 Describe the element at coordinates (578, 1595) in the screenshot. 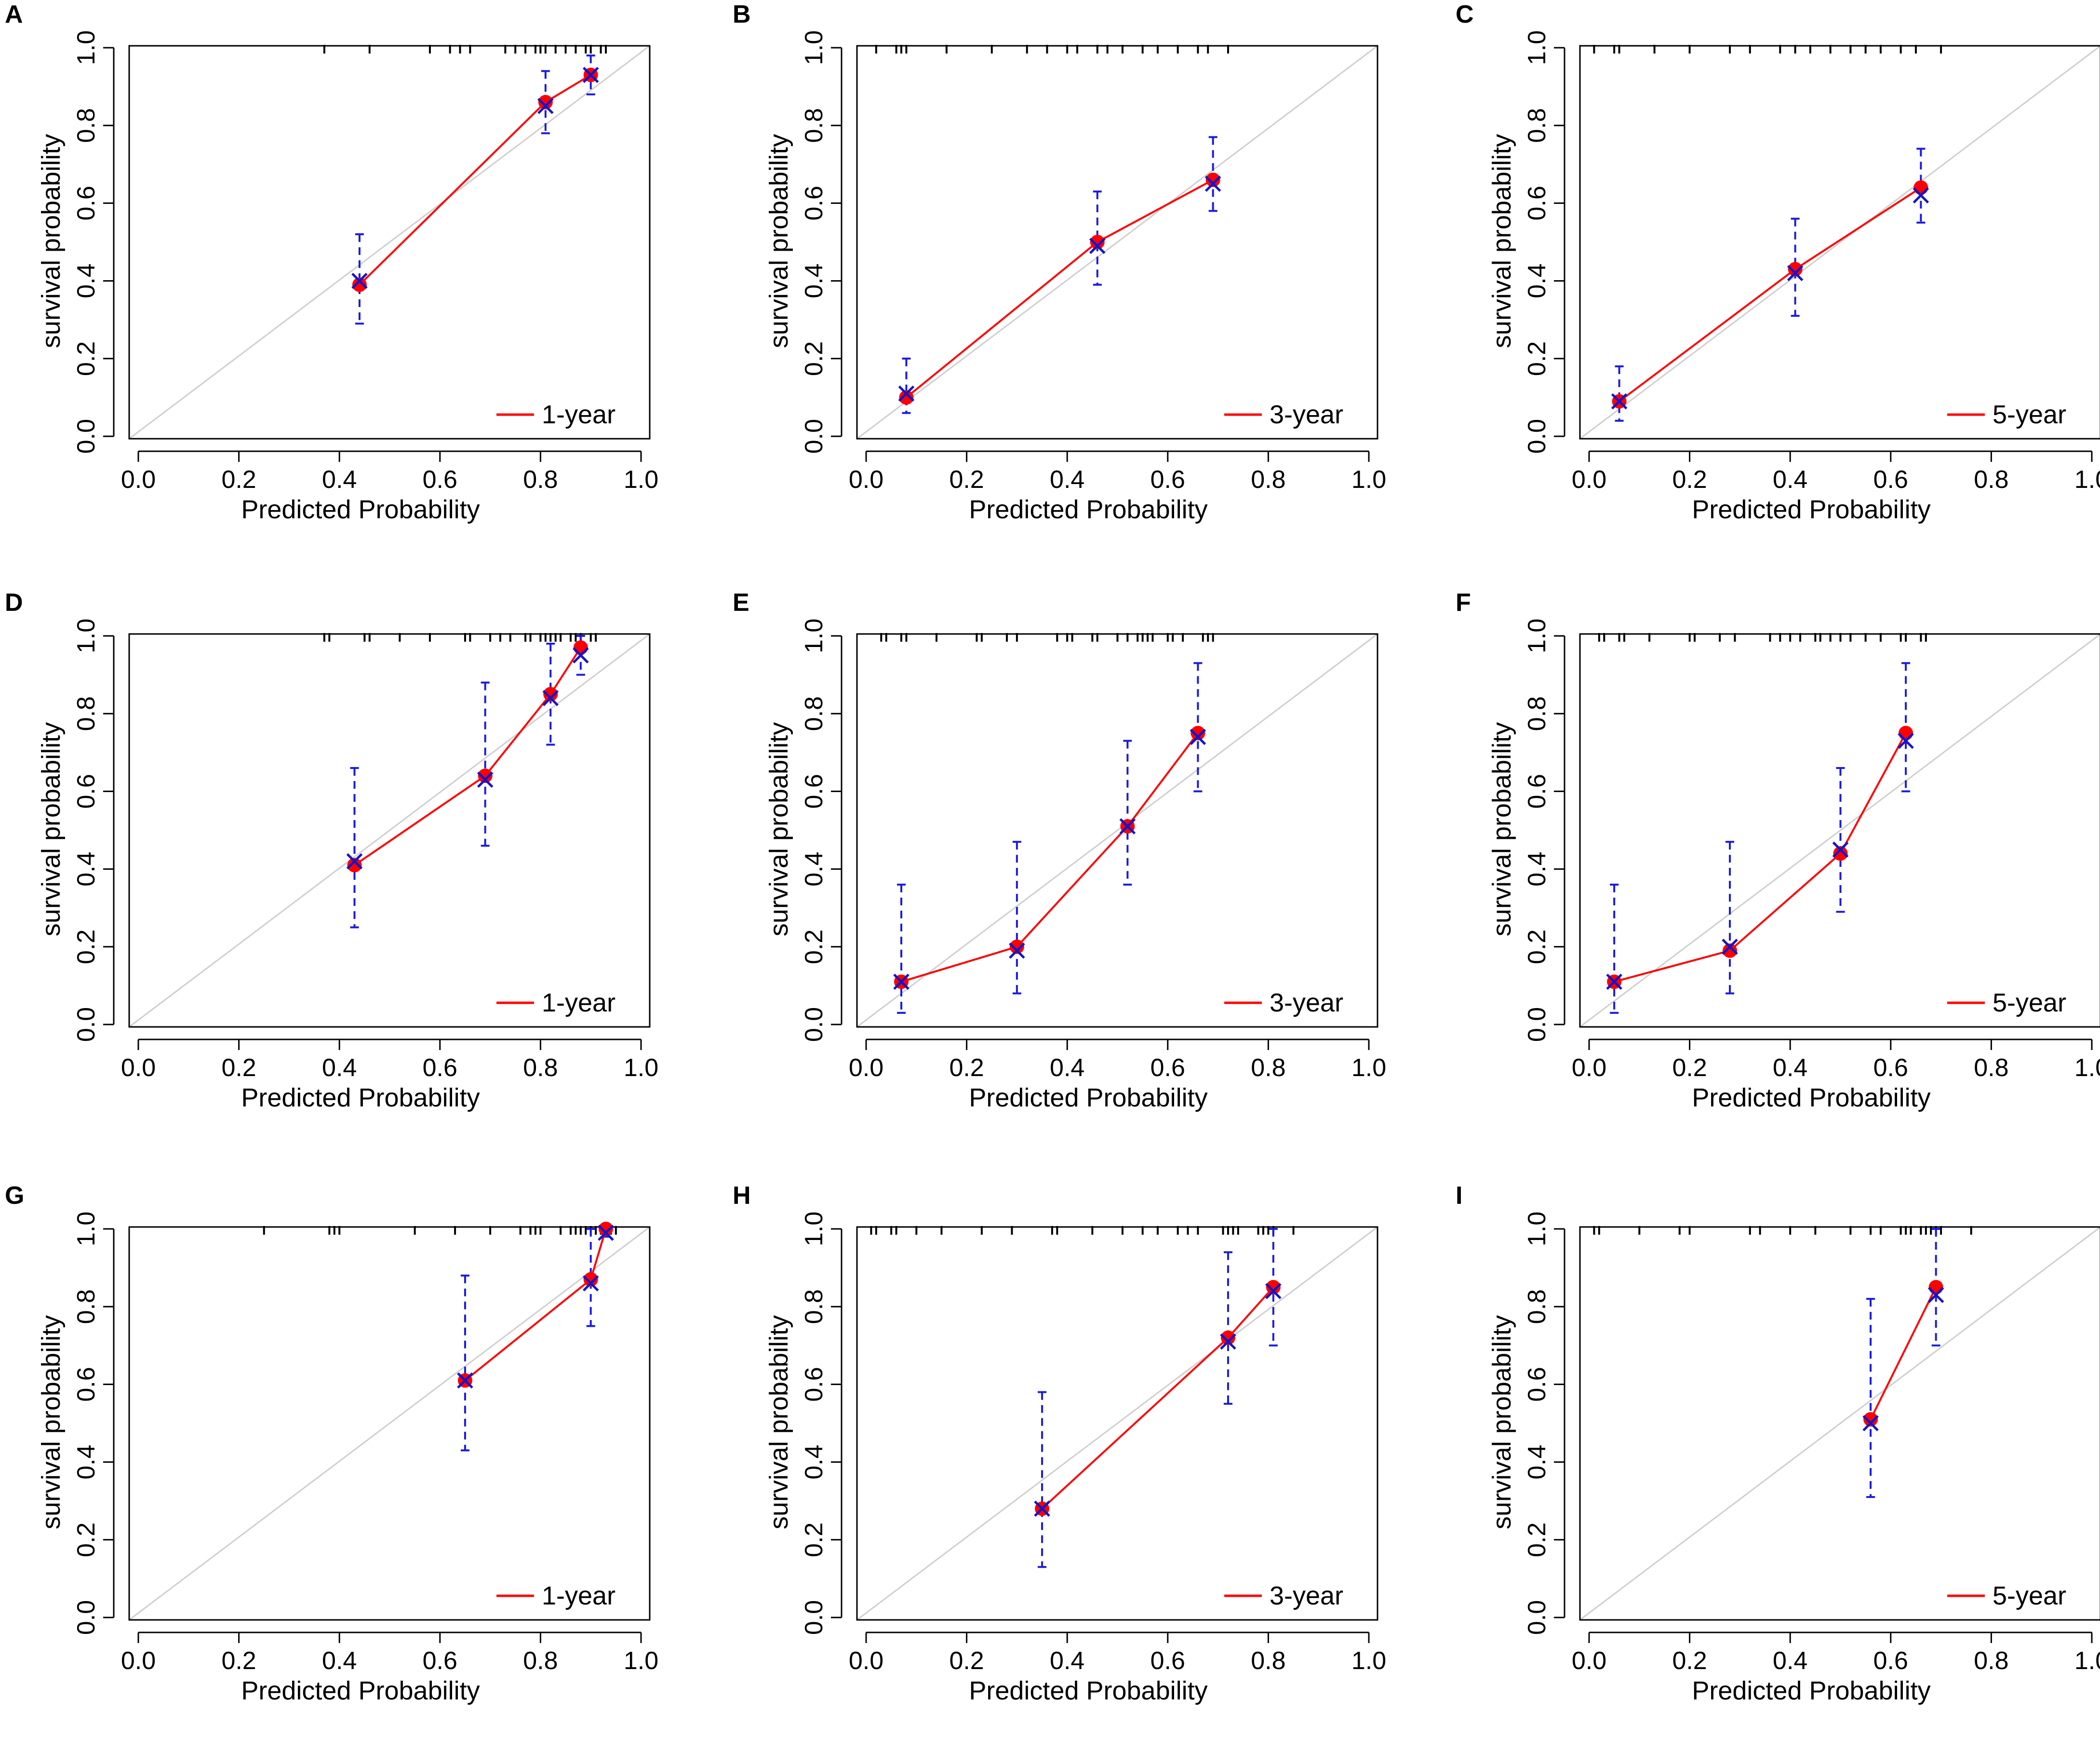

I see `legend-label: 1-year` at that location.